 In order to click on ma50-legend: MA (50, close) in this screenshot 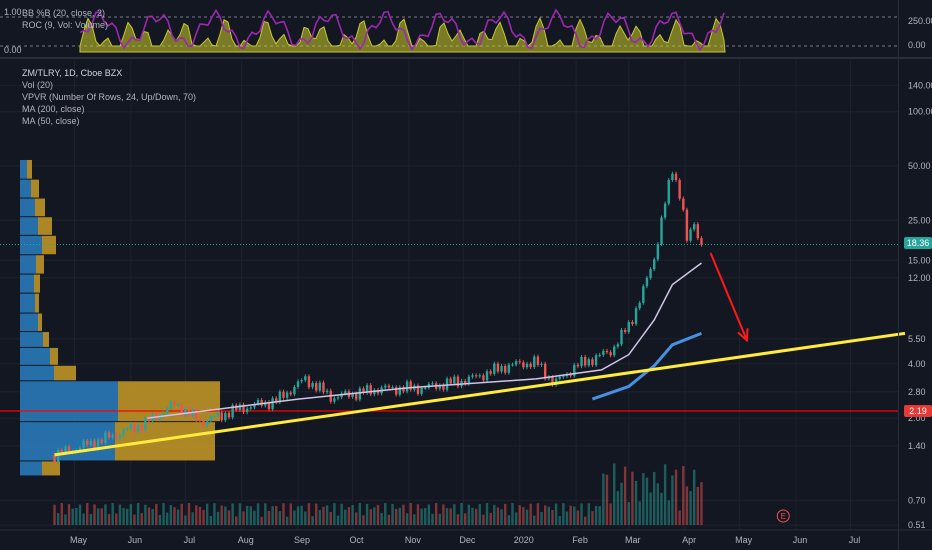, I will do `click(51, 121)`.